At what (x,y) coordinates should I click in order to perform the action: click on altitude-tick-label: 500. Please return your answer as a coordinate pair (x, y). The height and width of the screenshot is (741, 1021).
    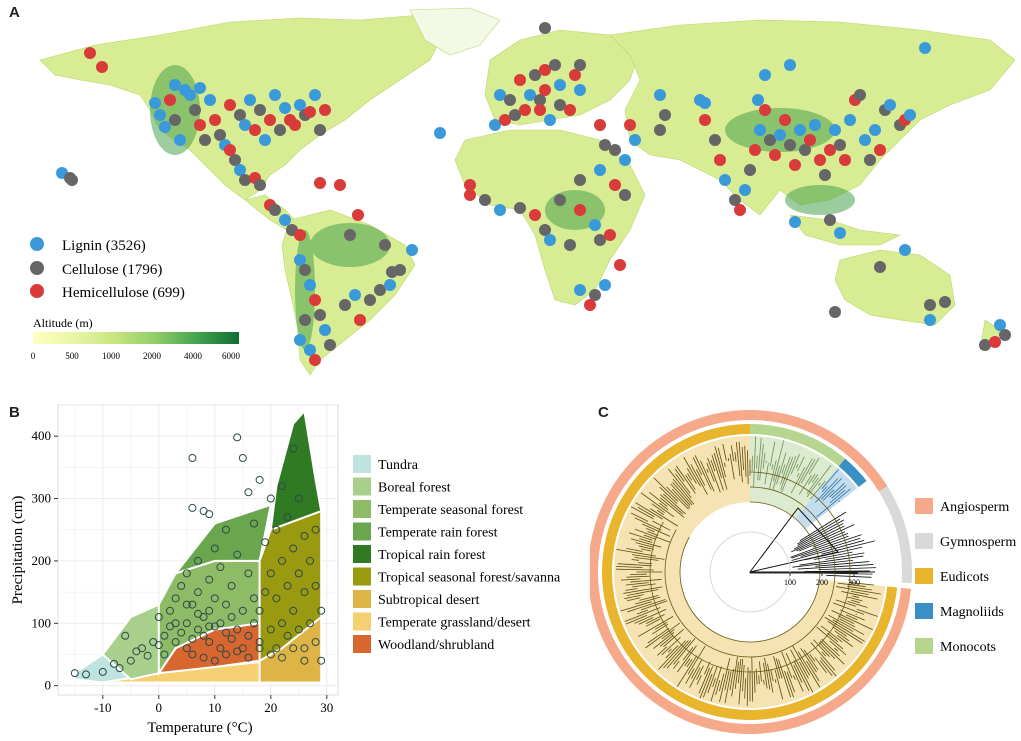
    Looking at the image, I should click on (72, 356).